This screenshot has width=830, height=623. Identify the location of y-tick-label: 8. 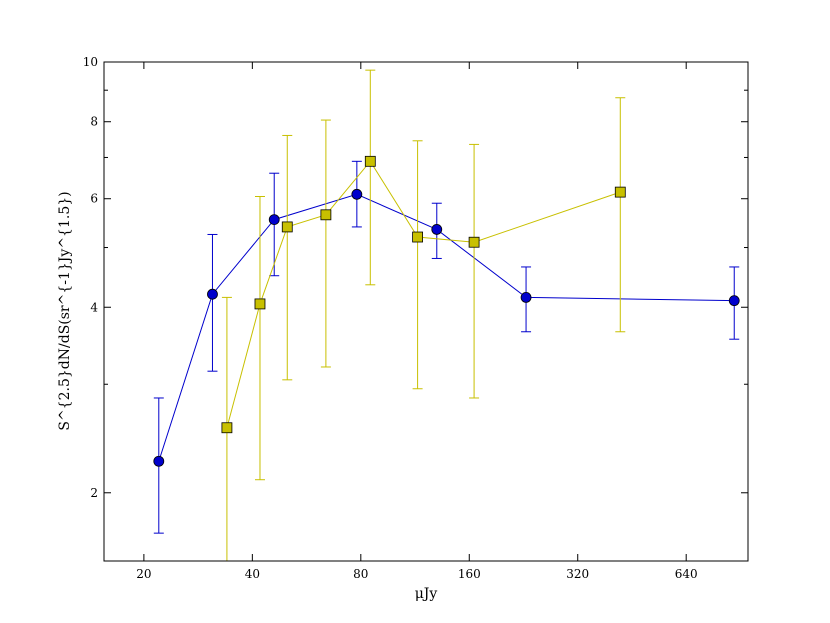
(94, 122).